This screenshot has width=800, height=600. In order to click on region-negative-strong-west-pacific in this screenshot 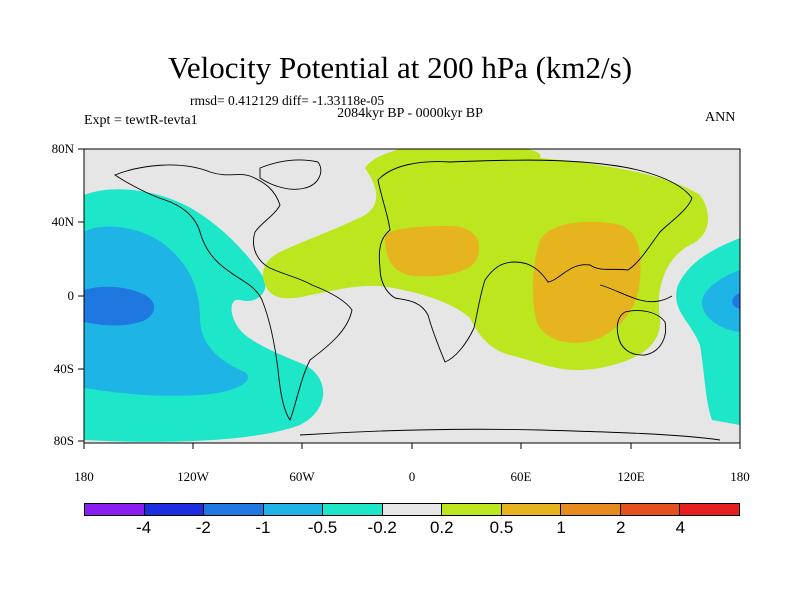, I will do `click(736, 301)`.